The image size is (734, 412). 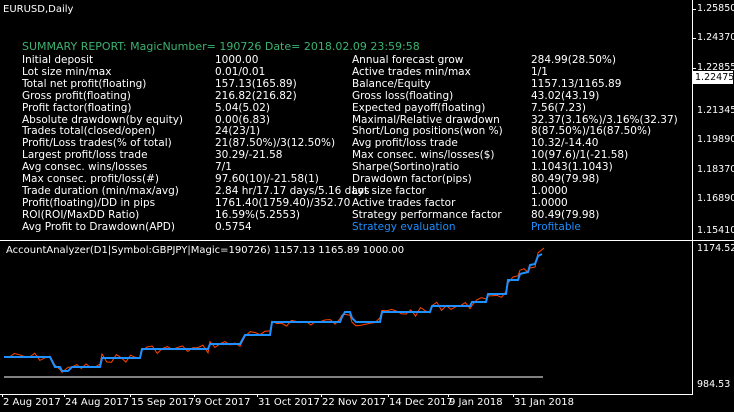 I want to click on report-label: Lot size factor, so click(x=389, y=190).